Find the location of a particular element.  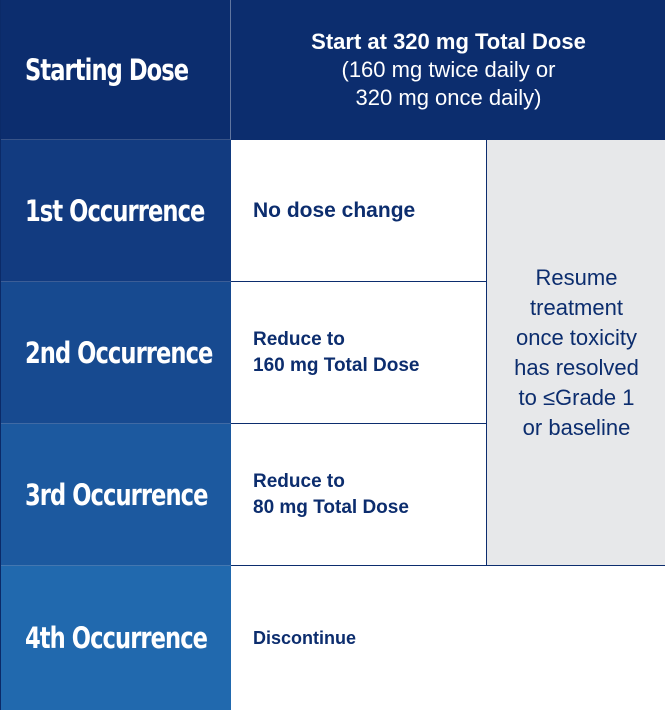

starting-dose-sub-line-1: (160 mg twice daily or is located at coordinates (448, 69).